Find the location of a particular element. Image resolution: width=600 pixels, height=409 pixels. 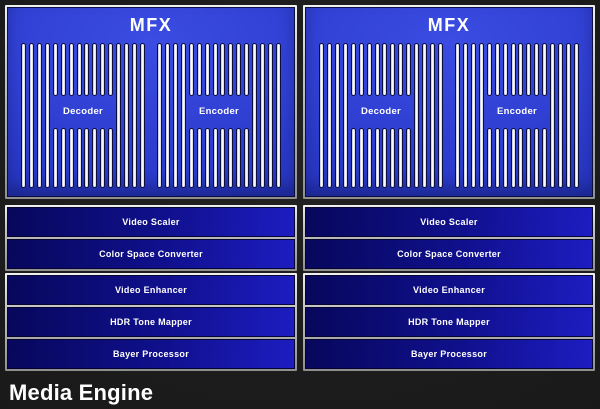

pipeline-row-label: Bayer Processor is located at coordinates (151, 354).